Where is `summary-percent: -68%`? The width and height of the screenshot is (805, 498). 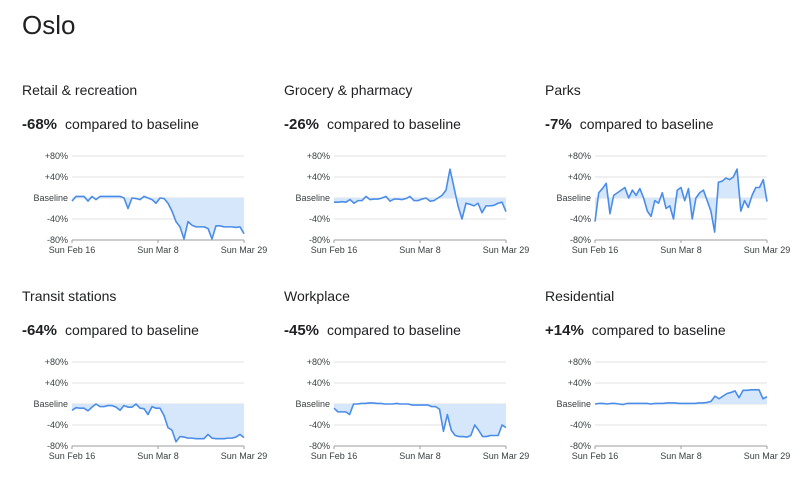 summary-percent: -68% is located at coordinates (40, 124).